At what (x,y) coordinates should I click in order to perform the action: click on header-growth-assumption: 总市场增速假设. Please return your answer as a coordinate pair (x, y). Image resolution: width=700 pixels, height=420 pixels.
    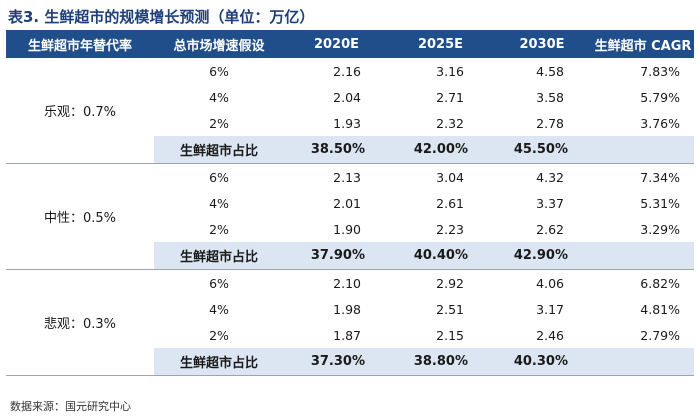
    Looking at the image, I should click on (219, 44).